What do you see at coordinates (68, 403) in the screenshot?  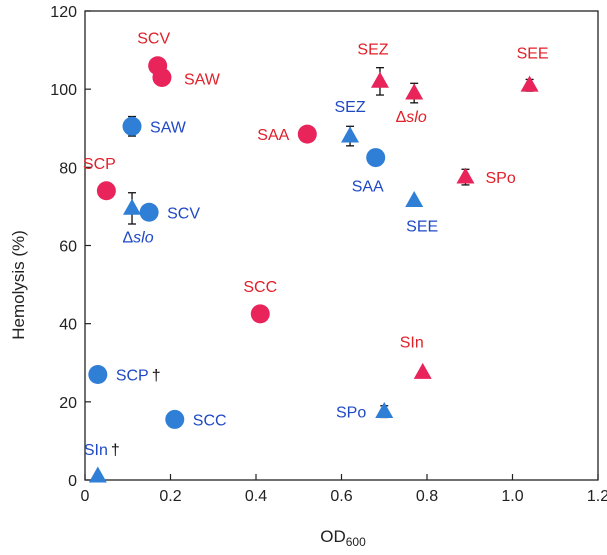 I see `y-tick-label: 20` at bounding box center [68, 403].